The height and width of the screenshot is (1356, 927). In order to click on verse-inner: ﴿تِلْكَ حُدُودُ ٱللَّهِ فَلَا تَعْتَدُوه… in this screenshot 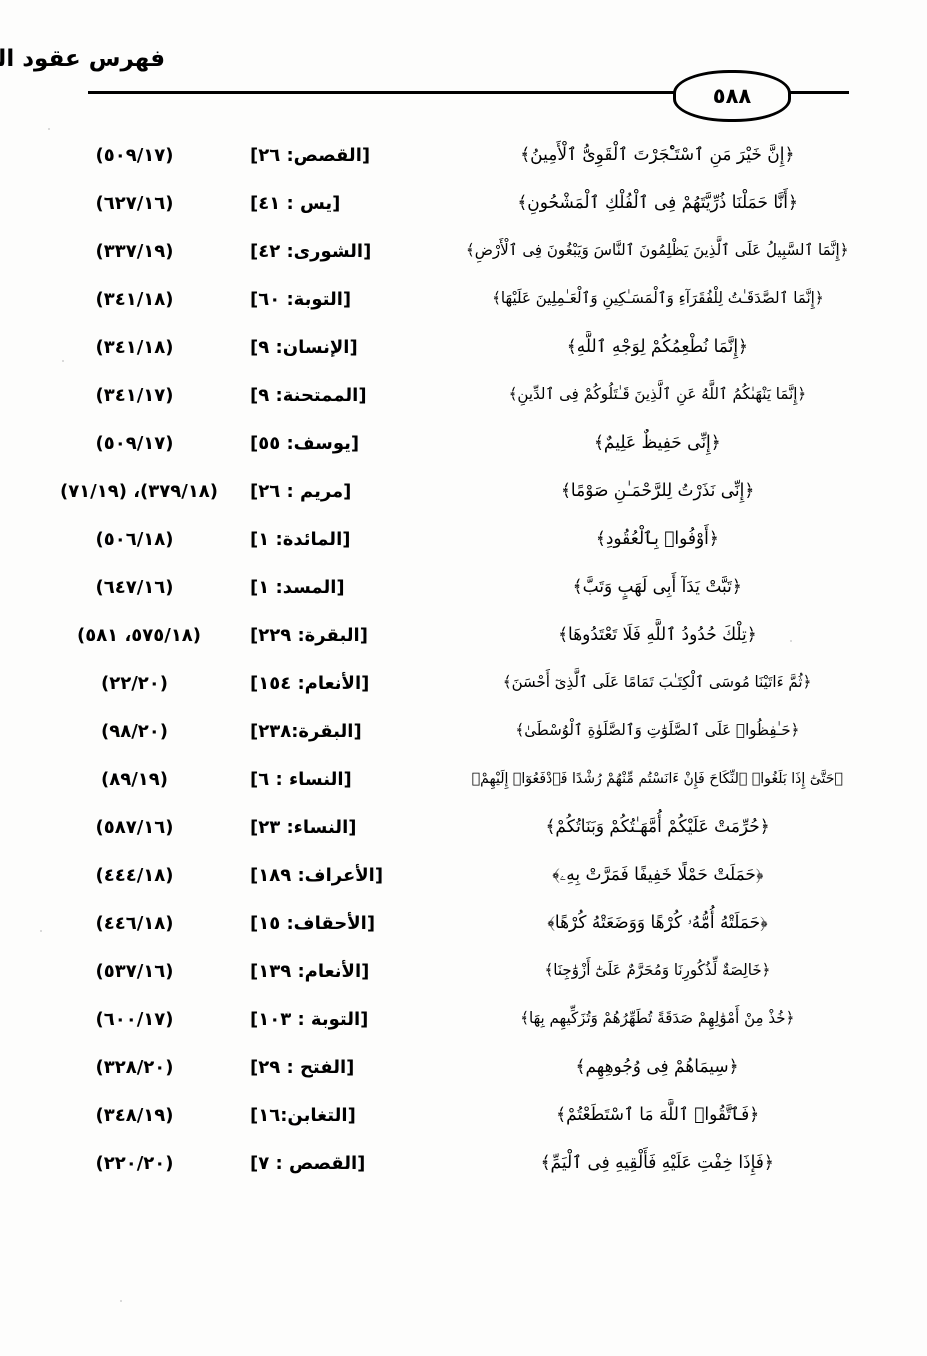, I will do `click(657, 634)`.